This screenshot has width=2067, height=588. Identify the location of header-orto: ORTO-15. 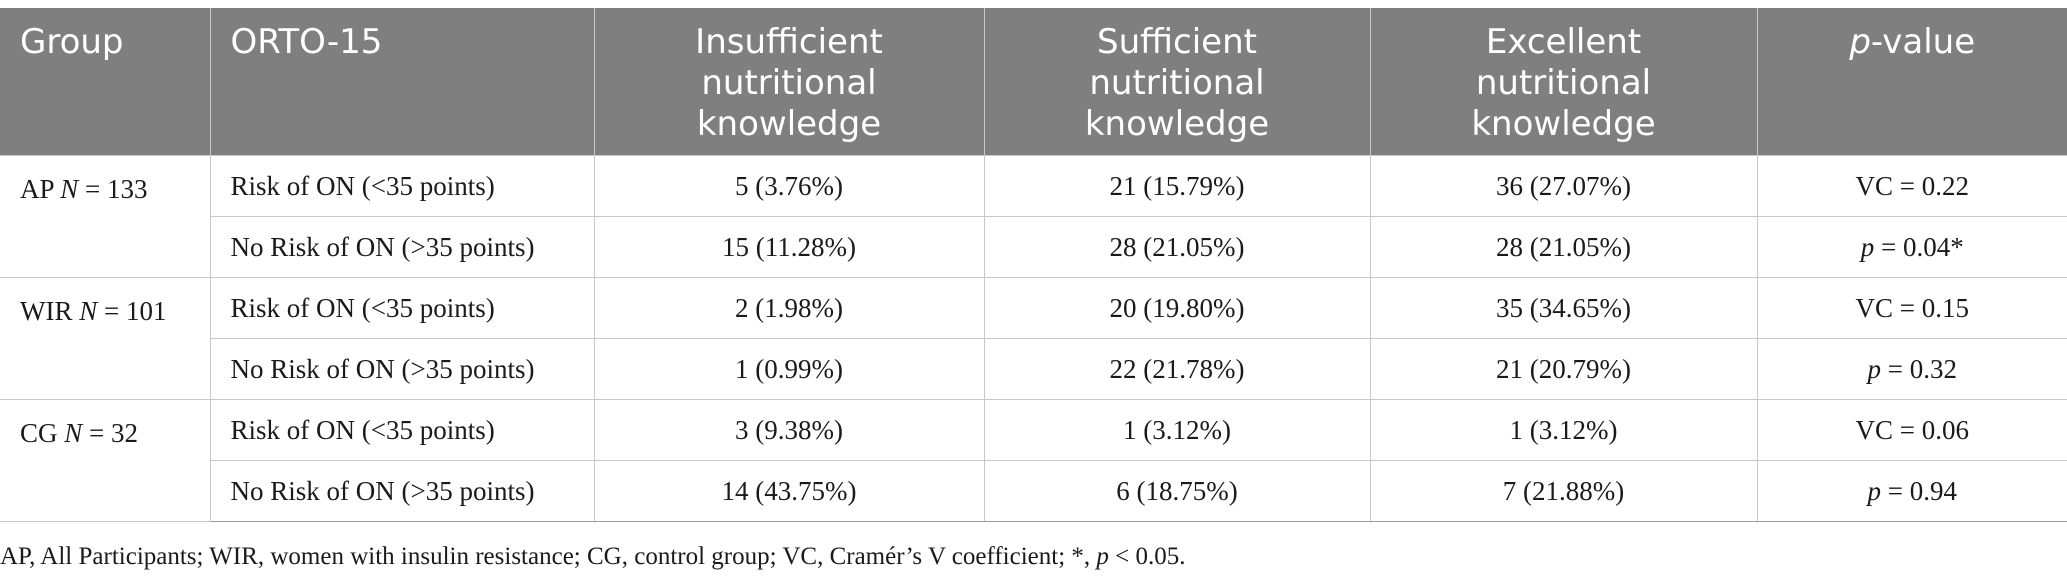
(401, 82).